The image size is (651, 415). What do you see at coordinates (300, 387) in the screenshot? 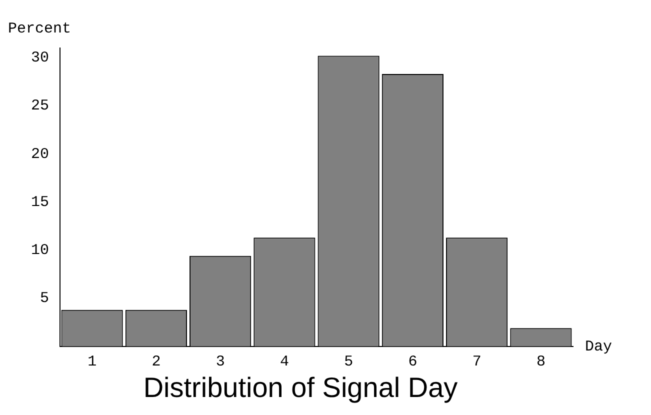
I see `text: Distribution of Signal Day` at bounding box center [300, 387].